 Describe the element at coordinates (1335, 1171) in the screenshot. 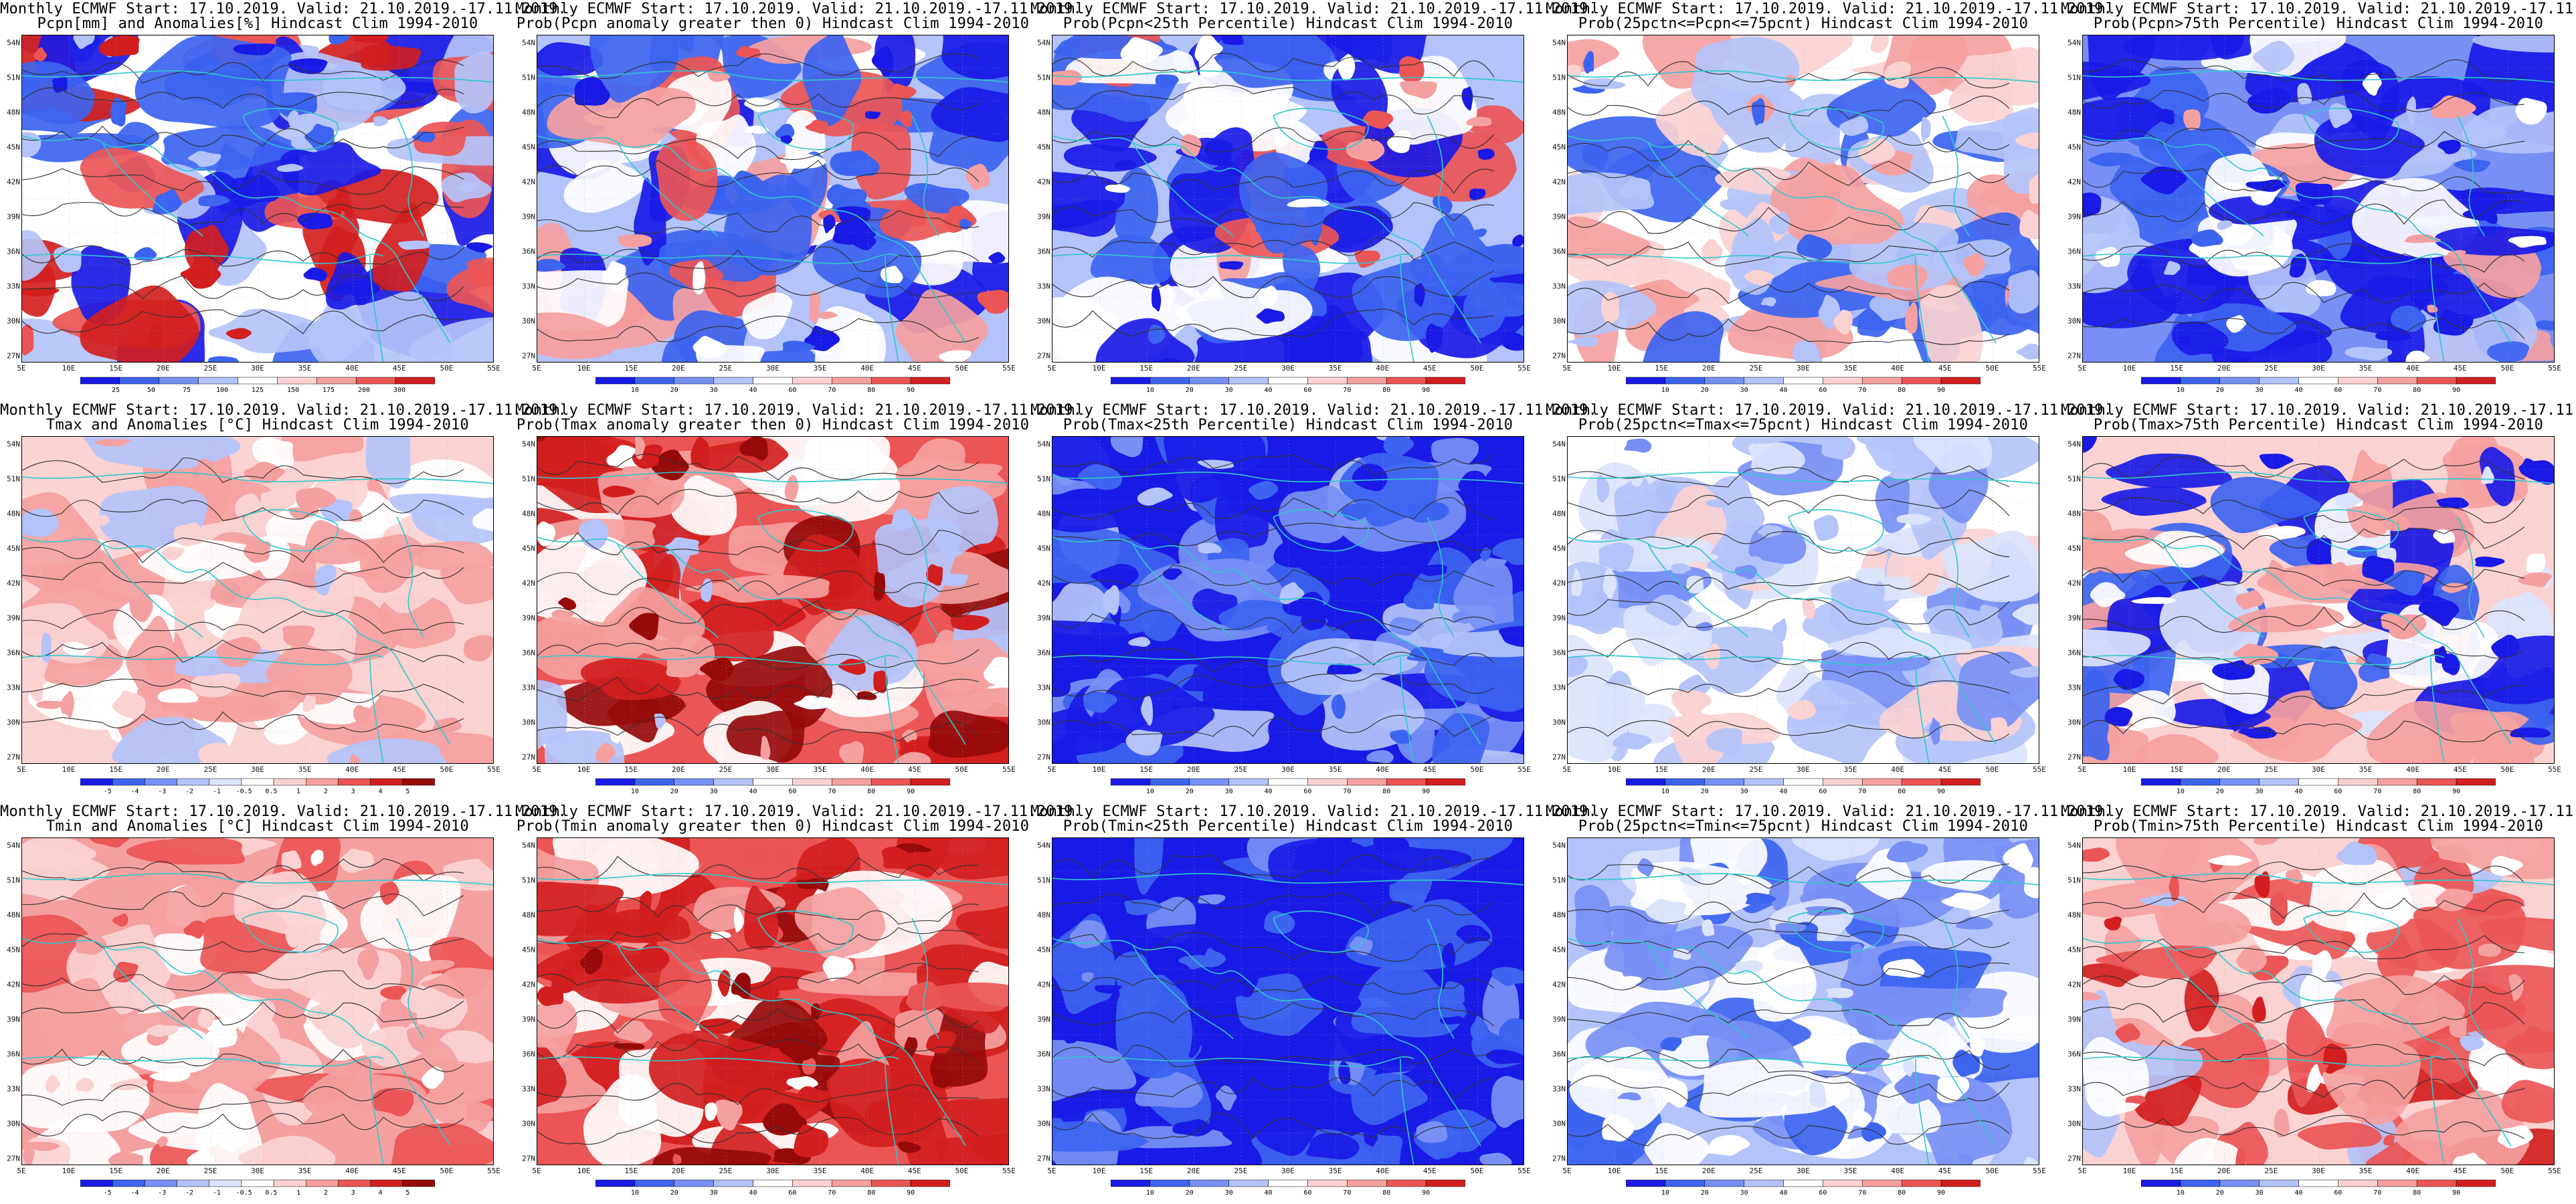

I see `longitude-label: 35E` at that location.